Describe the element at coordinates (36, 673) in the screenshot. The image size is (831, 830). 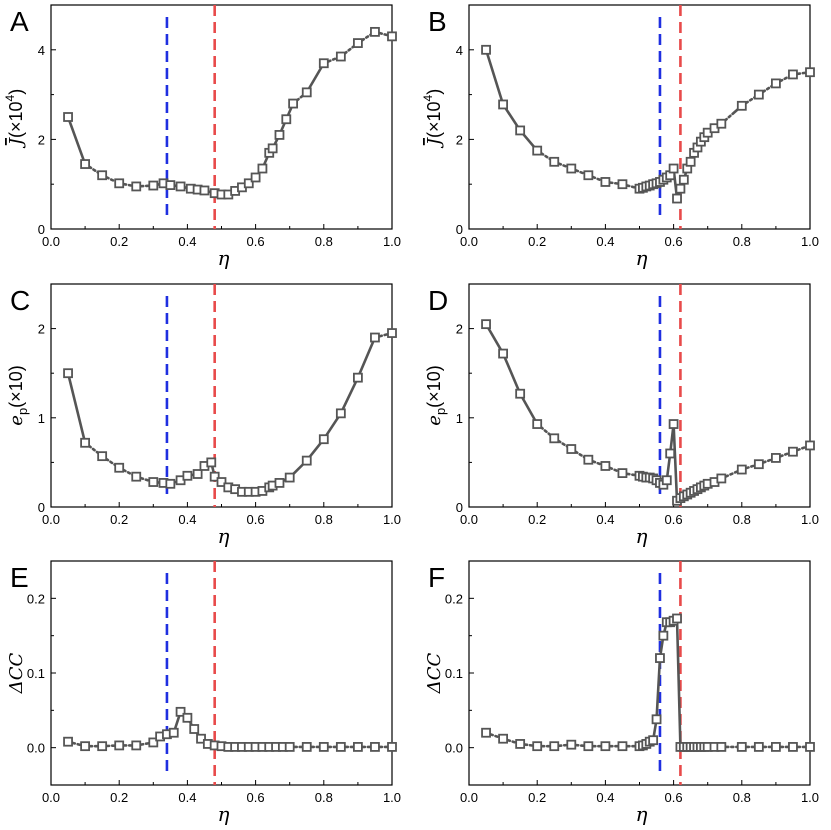
I see `y-tick-label-e: 0.1` at that location.